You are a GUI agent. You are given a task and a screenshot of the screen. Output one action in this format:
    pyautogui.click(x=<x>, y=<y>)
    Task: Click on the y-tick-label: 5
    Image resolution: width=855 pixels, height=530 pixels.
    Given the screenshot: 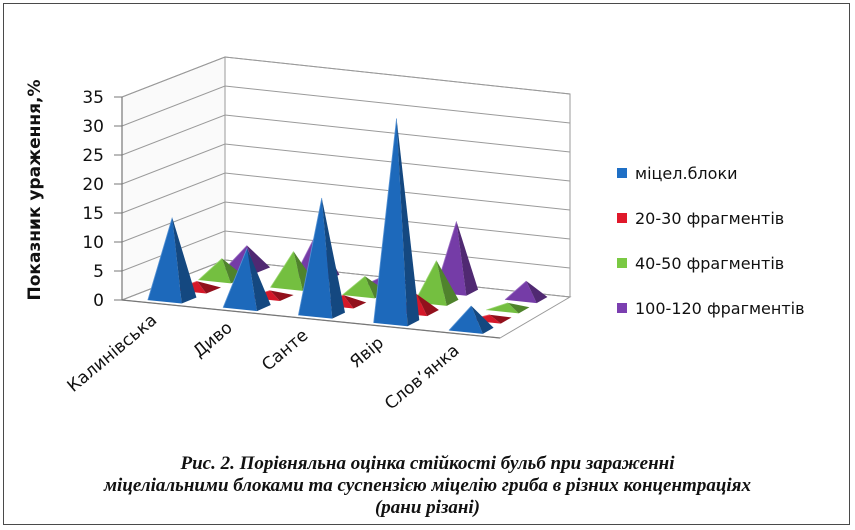 What is the action you would take?
    pyautogui.click(x=98, y=272)
    